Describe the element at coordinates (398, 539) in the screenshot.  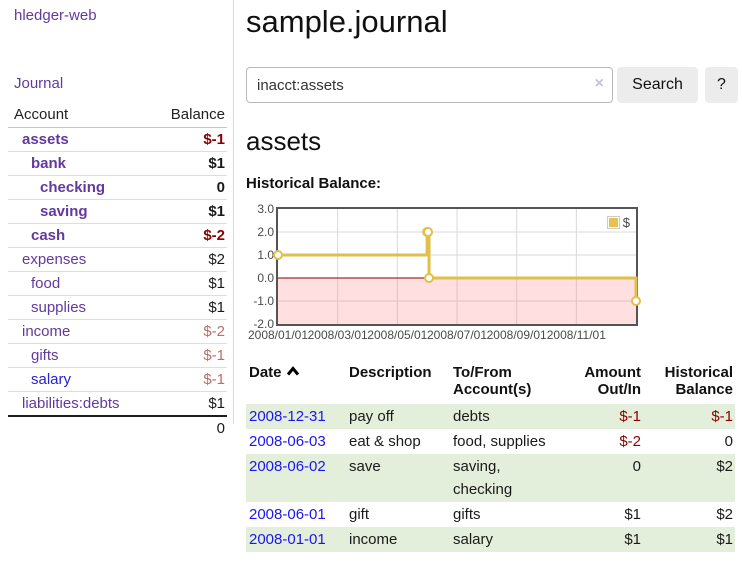
I see `transaction-description: income` at that location.